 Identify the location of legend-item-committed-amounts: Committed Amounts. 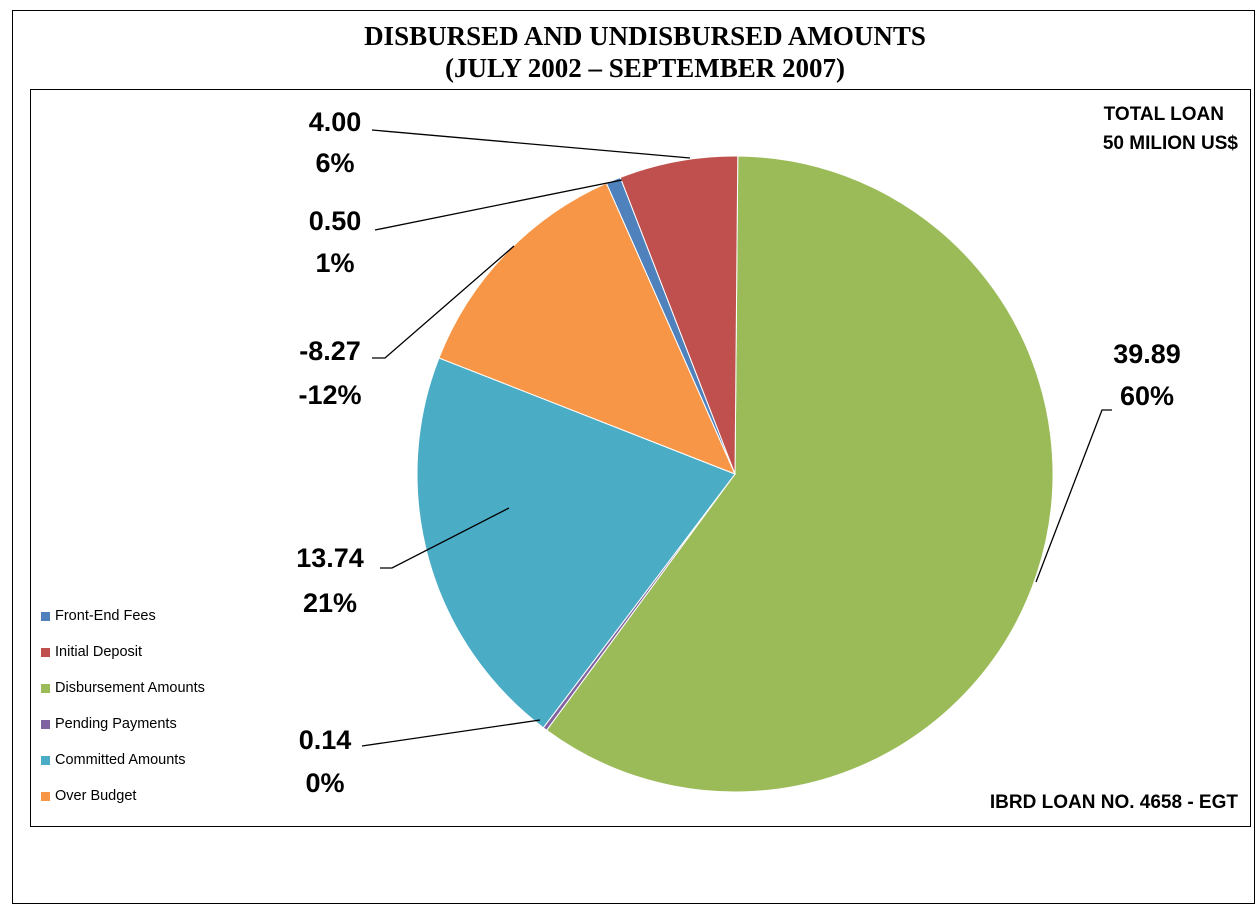
(113, 760).